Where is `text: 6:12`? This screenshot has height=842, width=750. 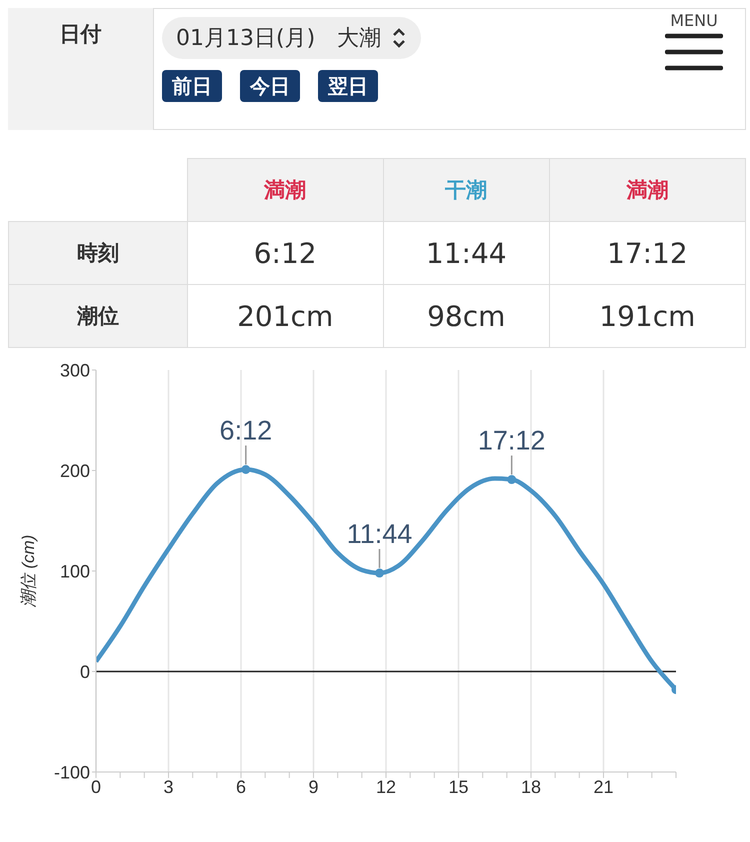
text: 6:12 is located at coordinates (285, 253).